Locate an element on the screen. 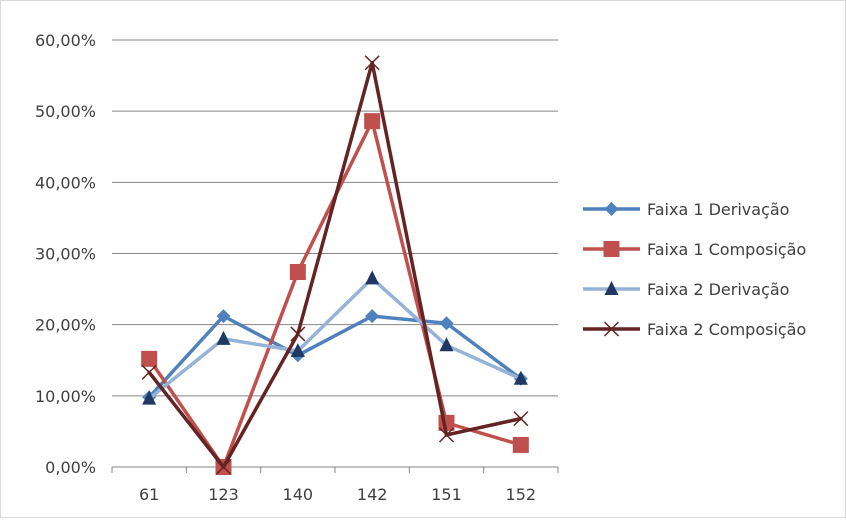  legend-item: Faixa 2 Derivação is located at coordinates (686, 289).